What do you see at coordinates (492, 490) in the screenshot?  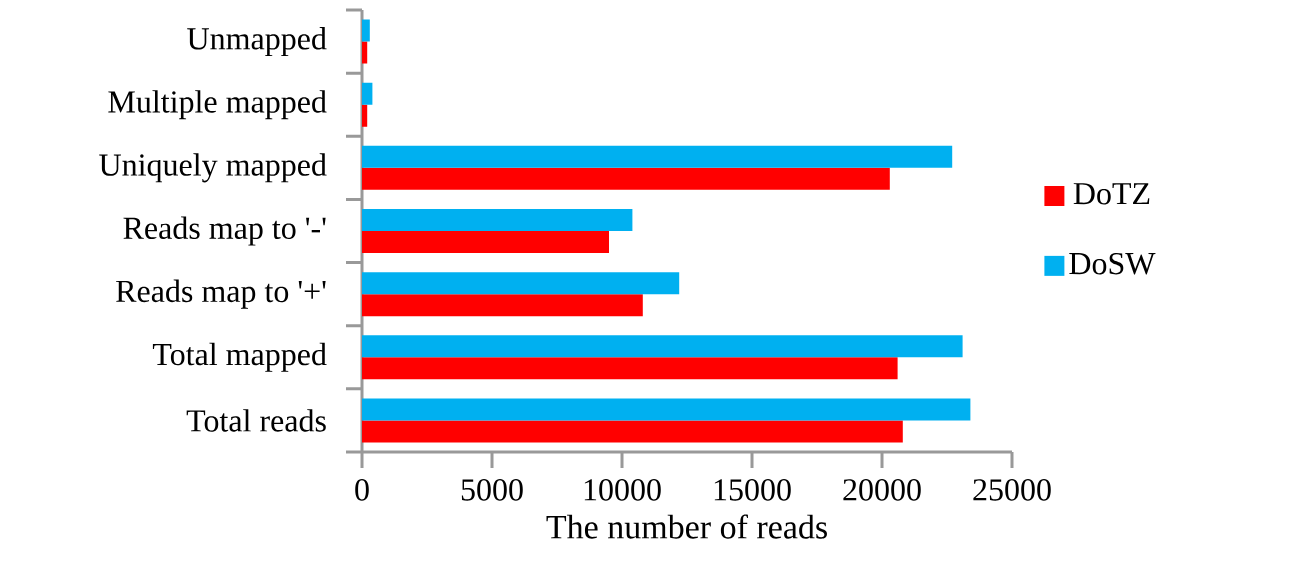 I see `x-tick-label: 5000` at bounding box center [492, 490].